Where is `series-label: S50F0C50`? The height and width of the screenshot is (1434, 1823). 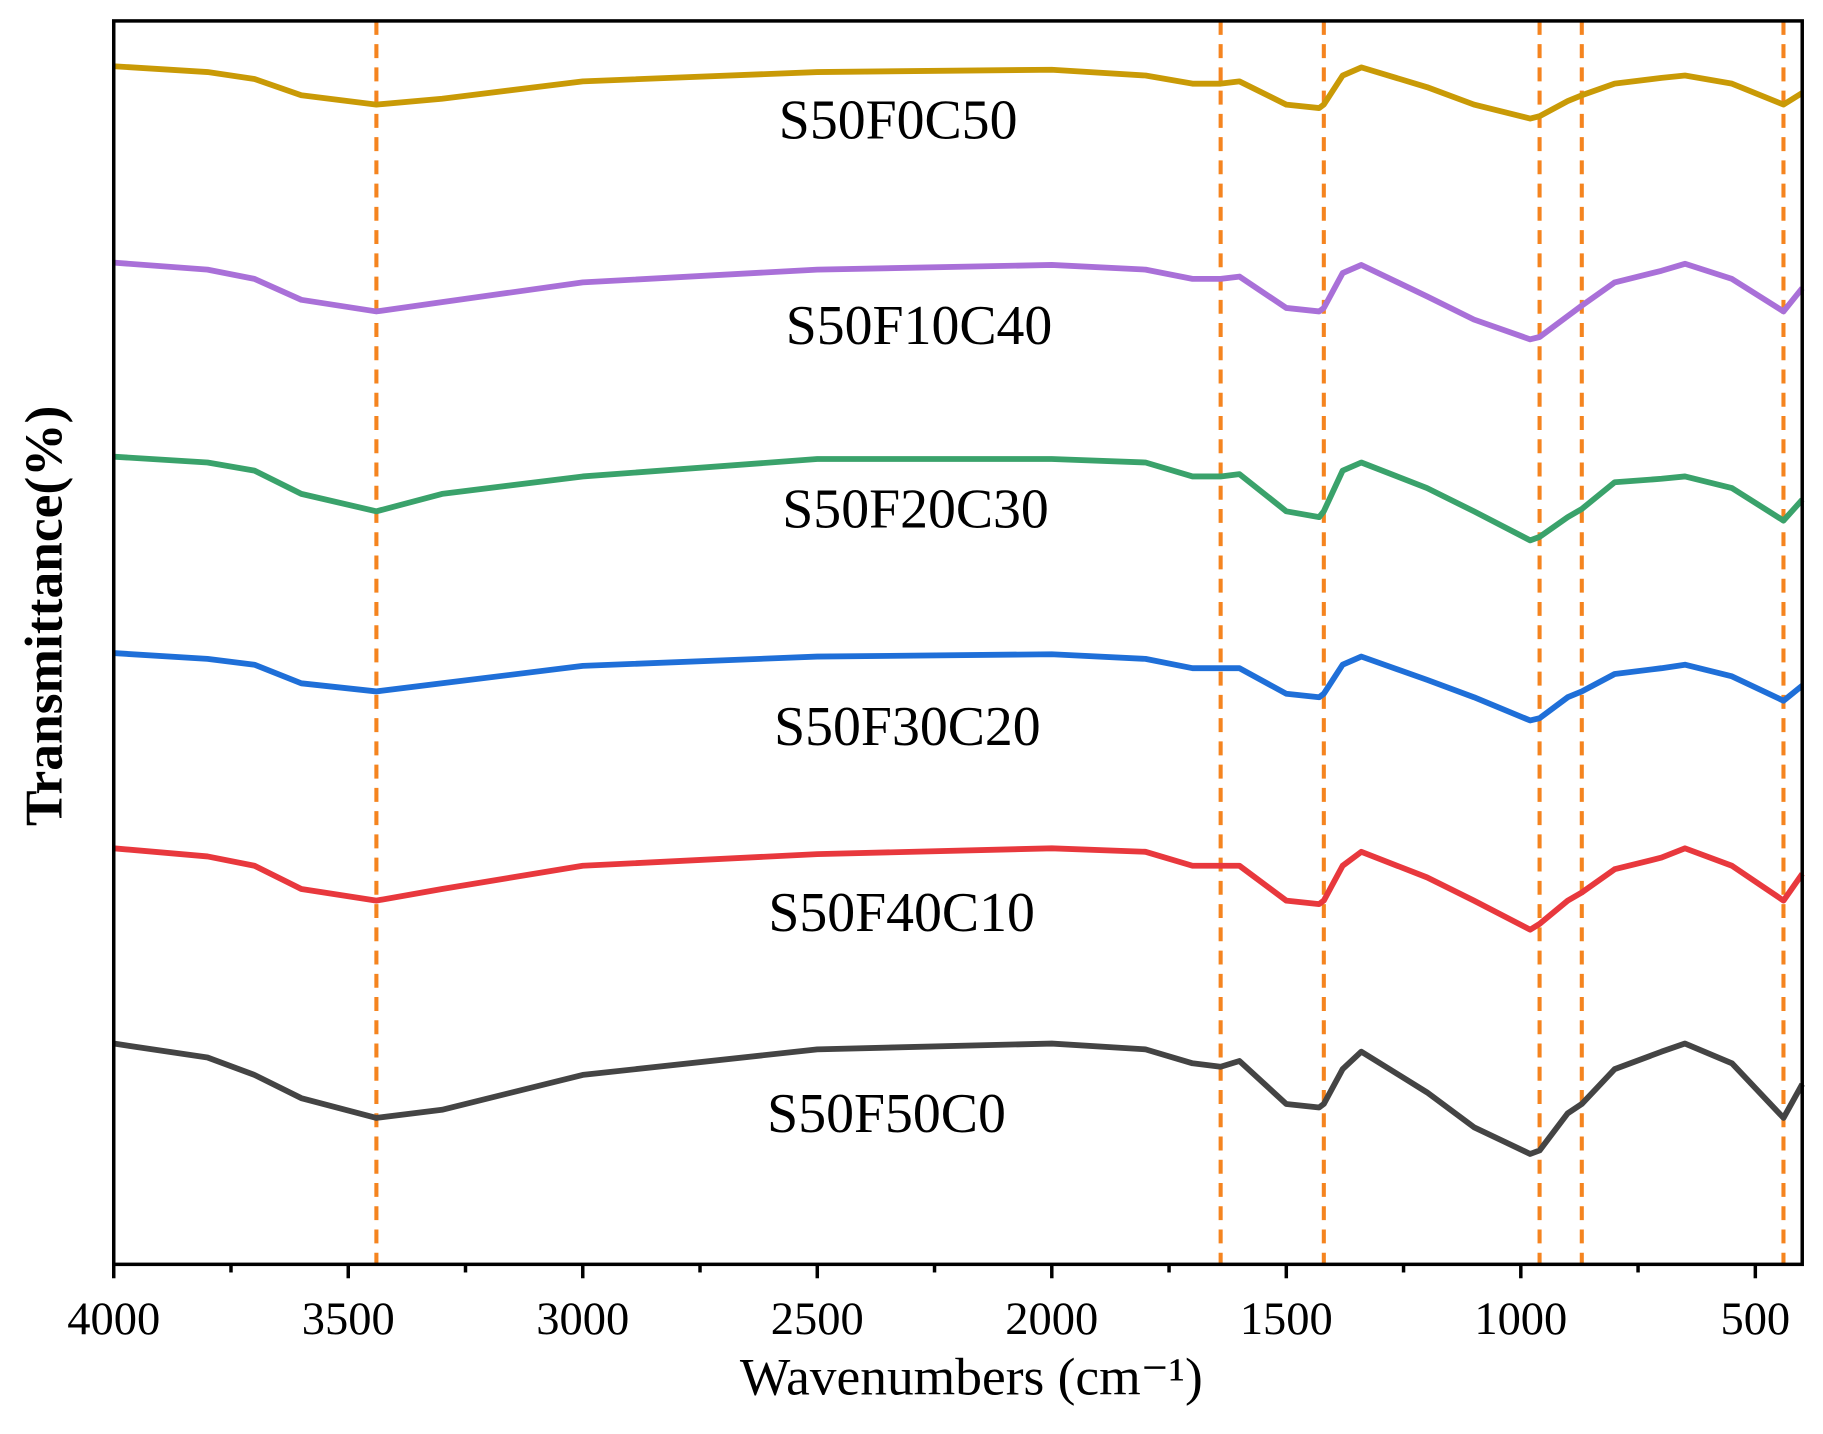
series-label: S50F0C50 is located at coordinates (898, 120).